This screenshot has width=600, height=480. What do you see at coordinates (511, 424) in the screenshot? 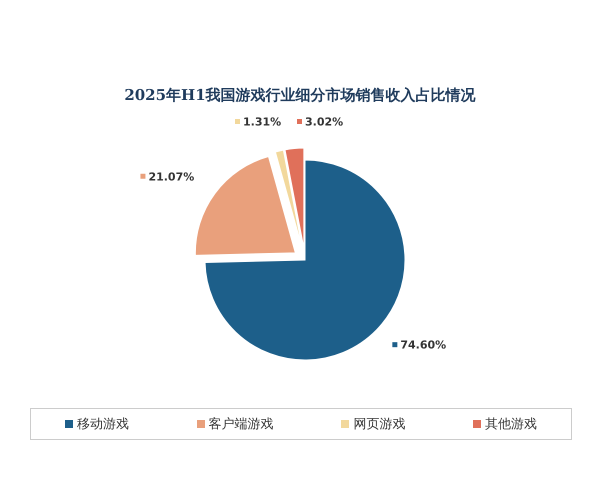
I see `legend-label: 其他游戏` at bounding box center [511, 424].